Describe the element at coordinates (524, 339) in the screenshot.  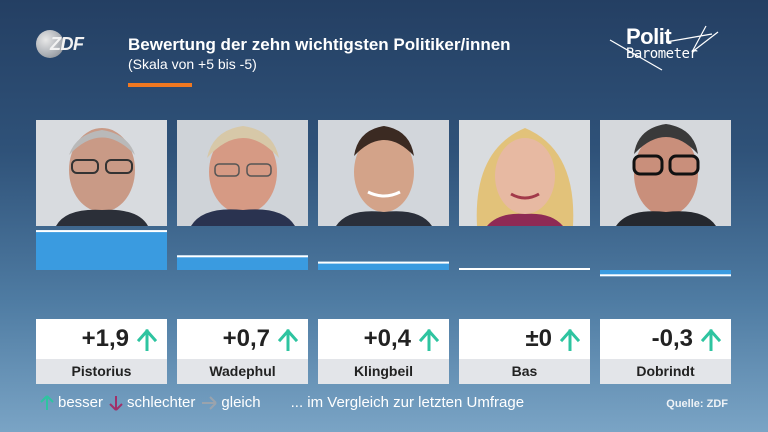
I see `value-box: ±0` at that location.